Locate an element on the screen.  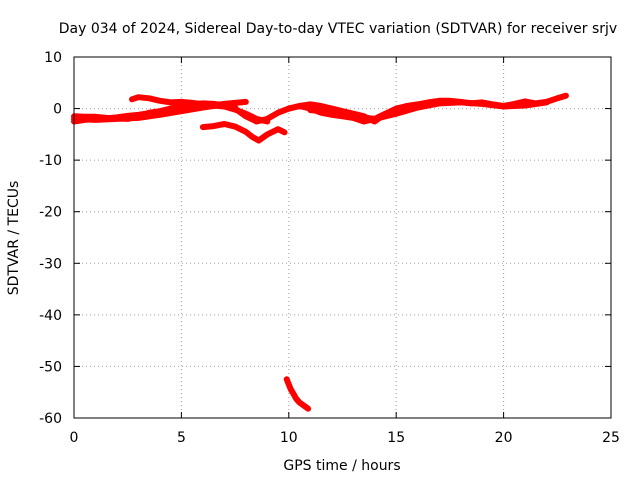
x-tick-label: 25 is located at coordinates (611, 438).